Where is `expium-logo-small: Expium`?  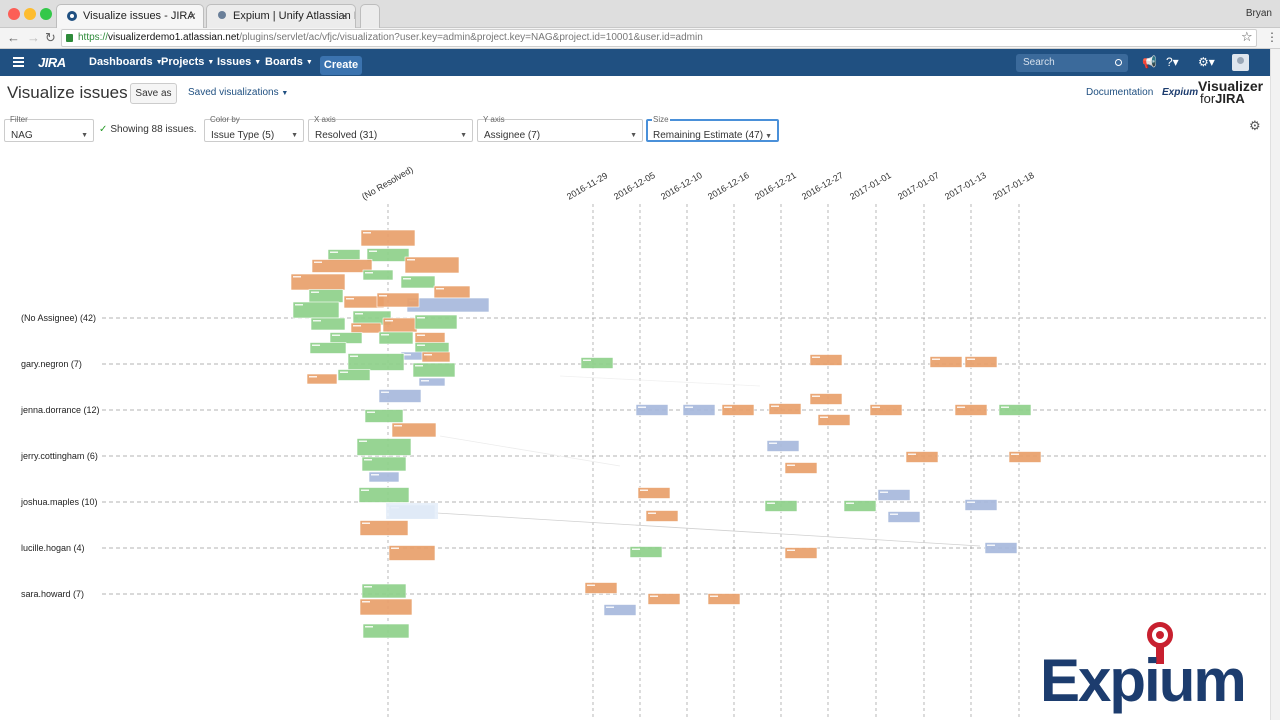
expium-logo-small: Expium is located at coordinates (1180, 92).